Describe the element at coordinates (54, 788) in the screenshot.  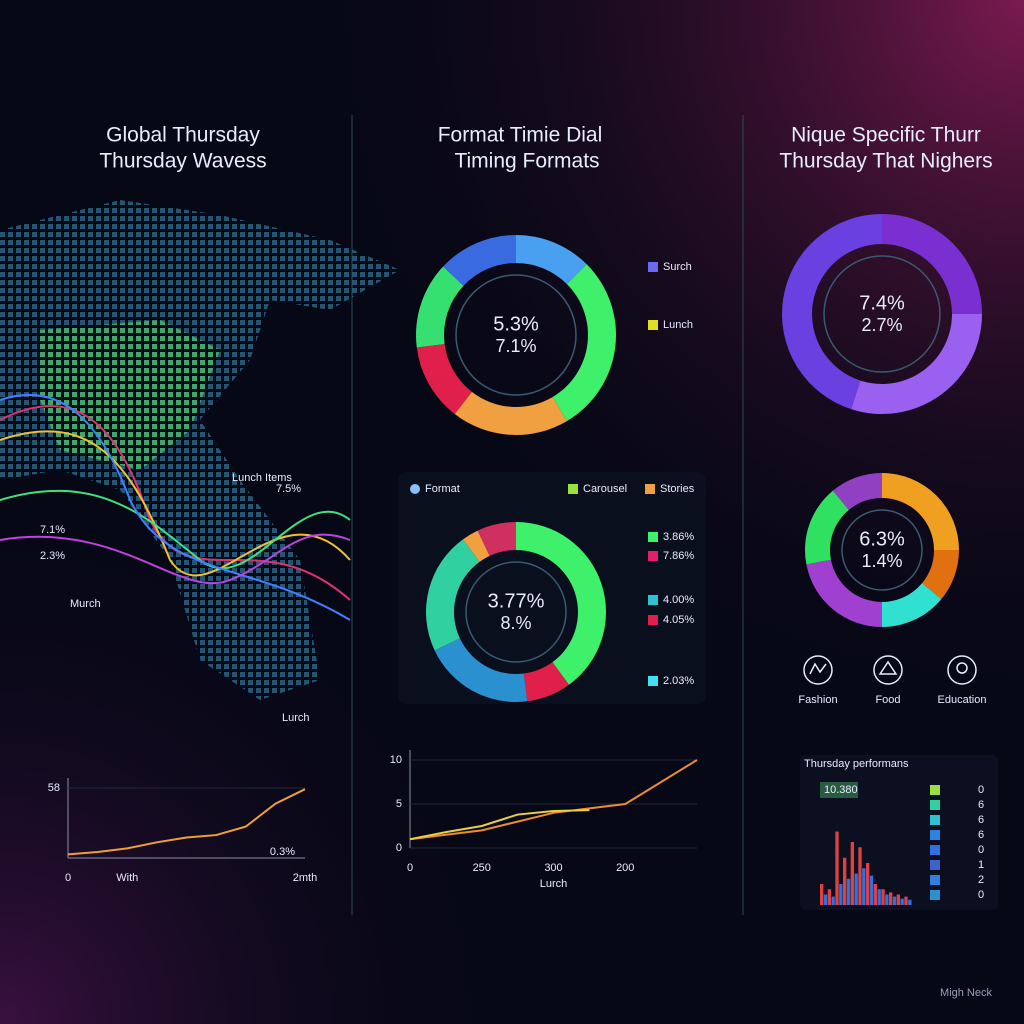
I see `y-tick-label: 58` at that location.